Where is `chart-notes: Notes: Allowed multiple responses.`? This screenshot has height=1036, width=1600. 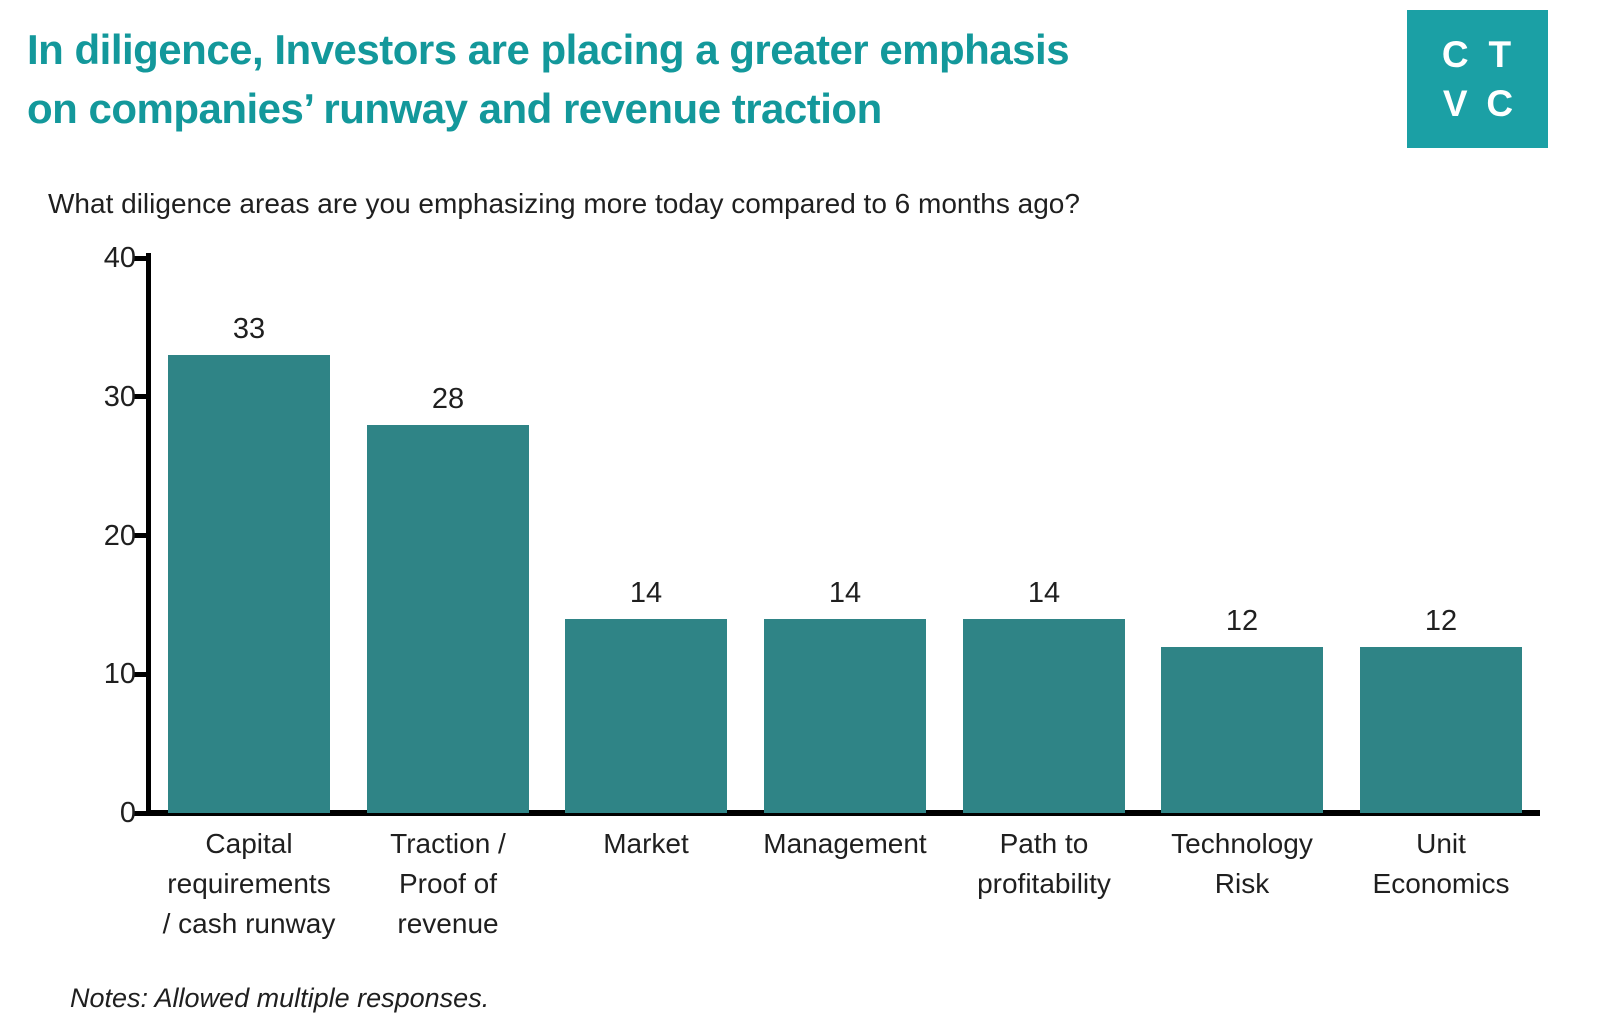
chart-notes: Notes: Allowed multiple responses. is located at coordinates (280, 998).